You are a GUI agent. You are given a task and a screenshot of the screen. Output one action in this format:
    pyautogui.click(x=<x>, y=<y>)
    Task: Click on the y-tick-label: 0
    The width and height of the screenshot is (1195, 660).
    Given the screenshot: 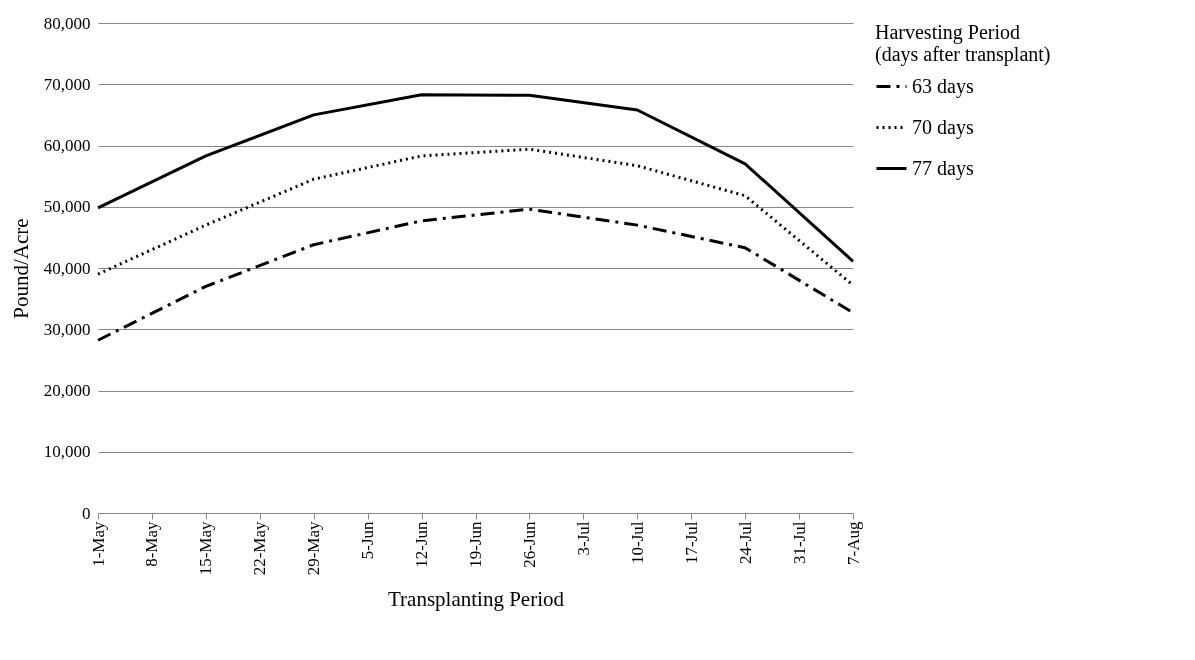 What is the action you would take?
    pyautogui.click(x=86, y=513)
    